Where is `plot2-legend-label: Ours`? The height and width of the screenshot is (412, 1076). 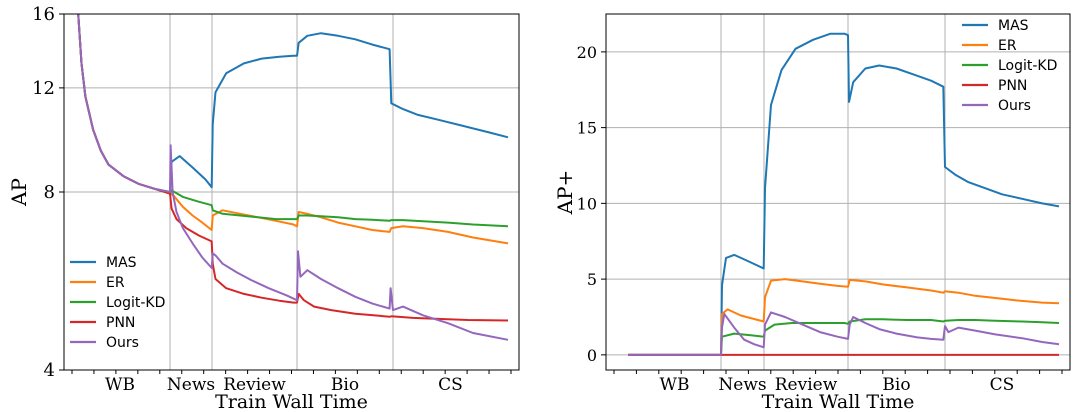
plot2-legend-label: Ours is located at coordinates (1014, 106).